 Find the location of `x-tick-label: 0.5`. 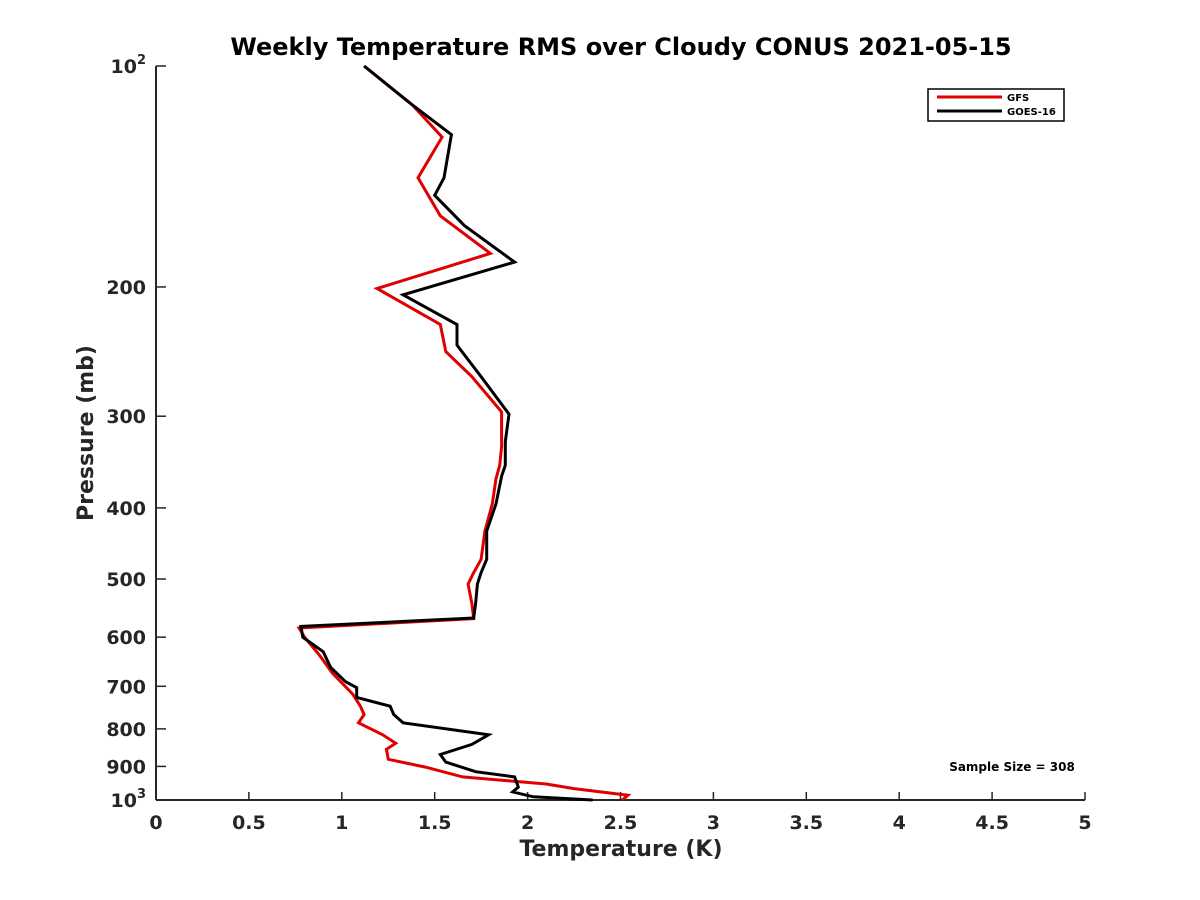

x-tick-label: 0.5 is located at coordinates (249, 823).